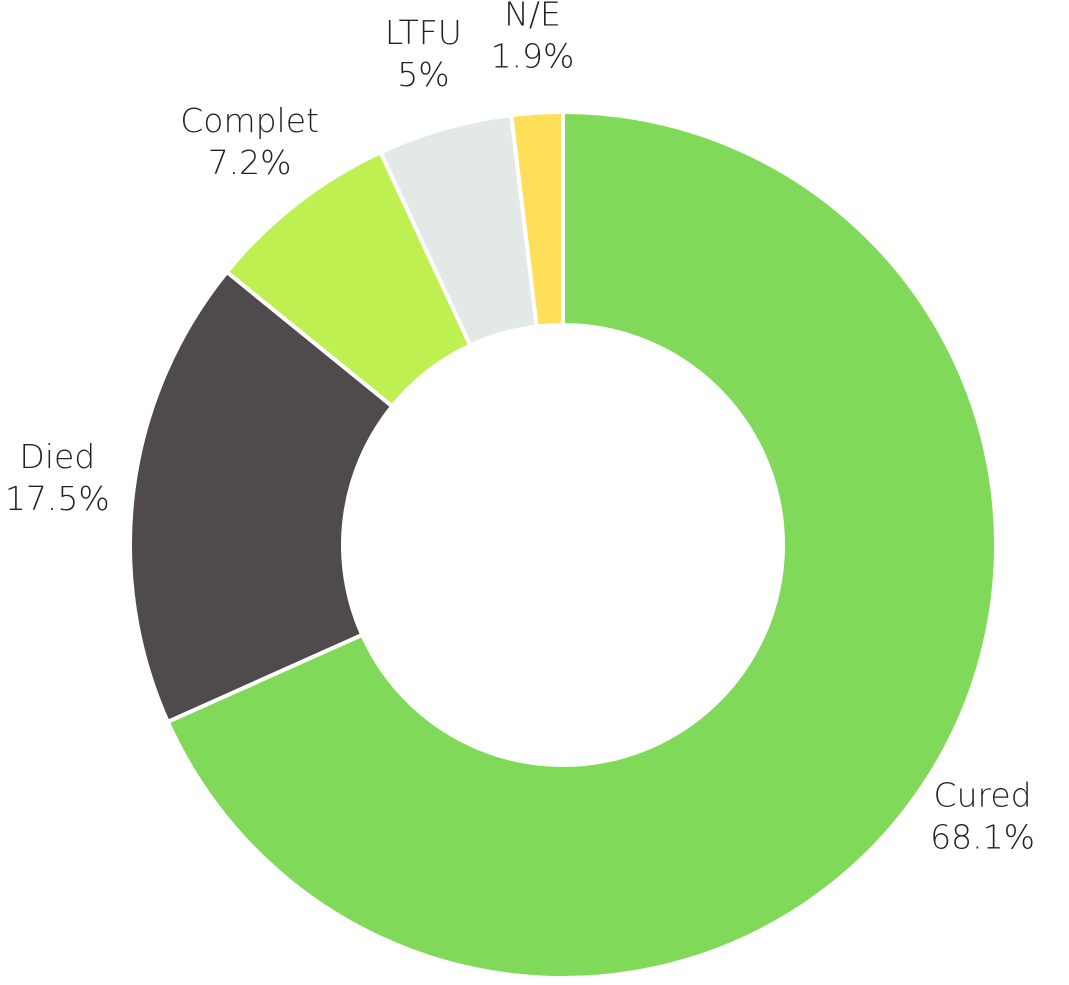 The width and height of the screenshot is (1069, 985). Describe the element at coordinates (57, 456) in the screenshot. I see `slice-name: Died` at that location.